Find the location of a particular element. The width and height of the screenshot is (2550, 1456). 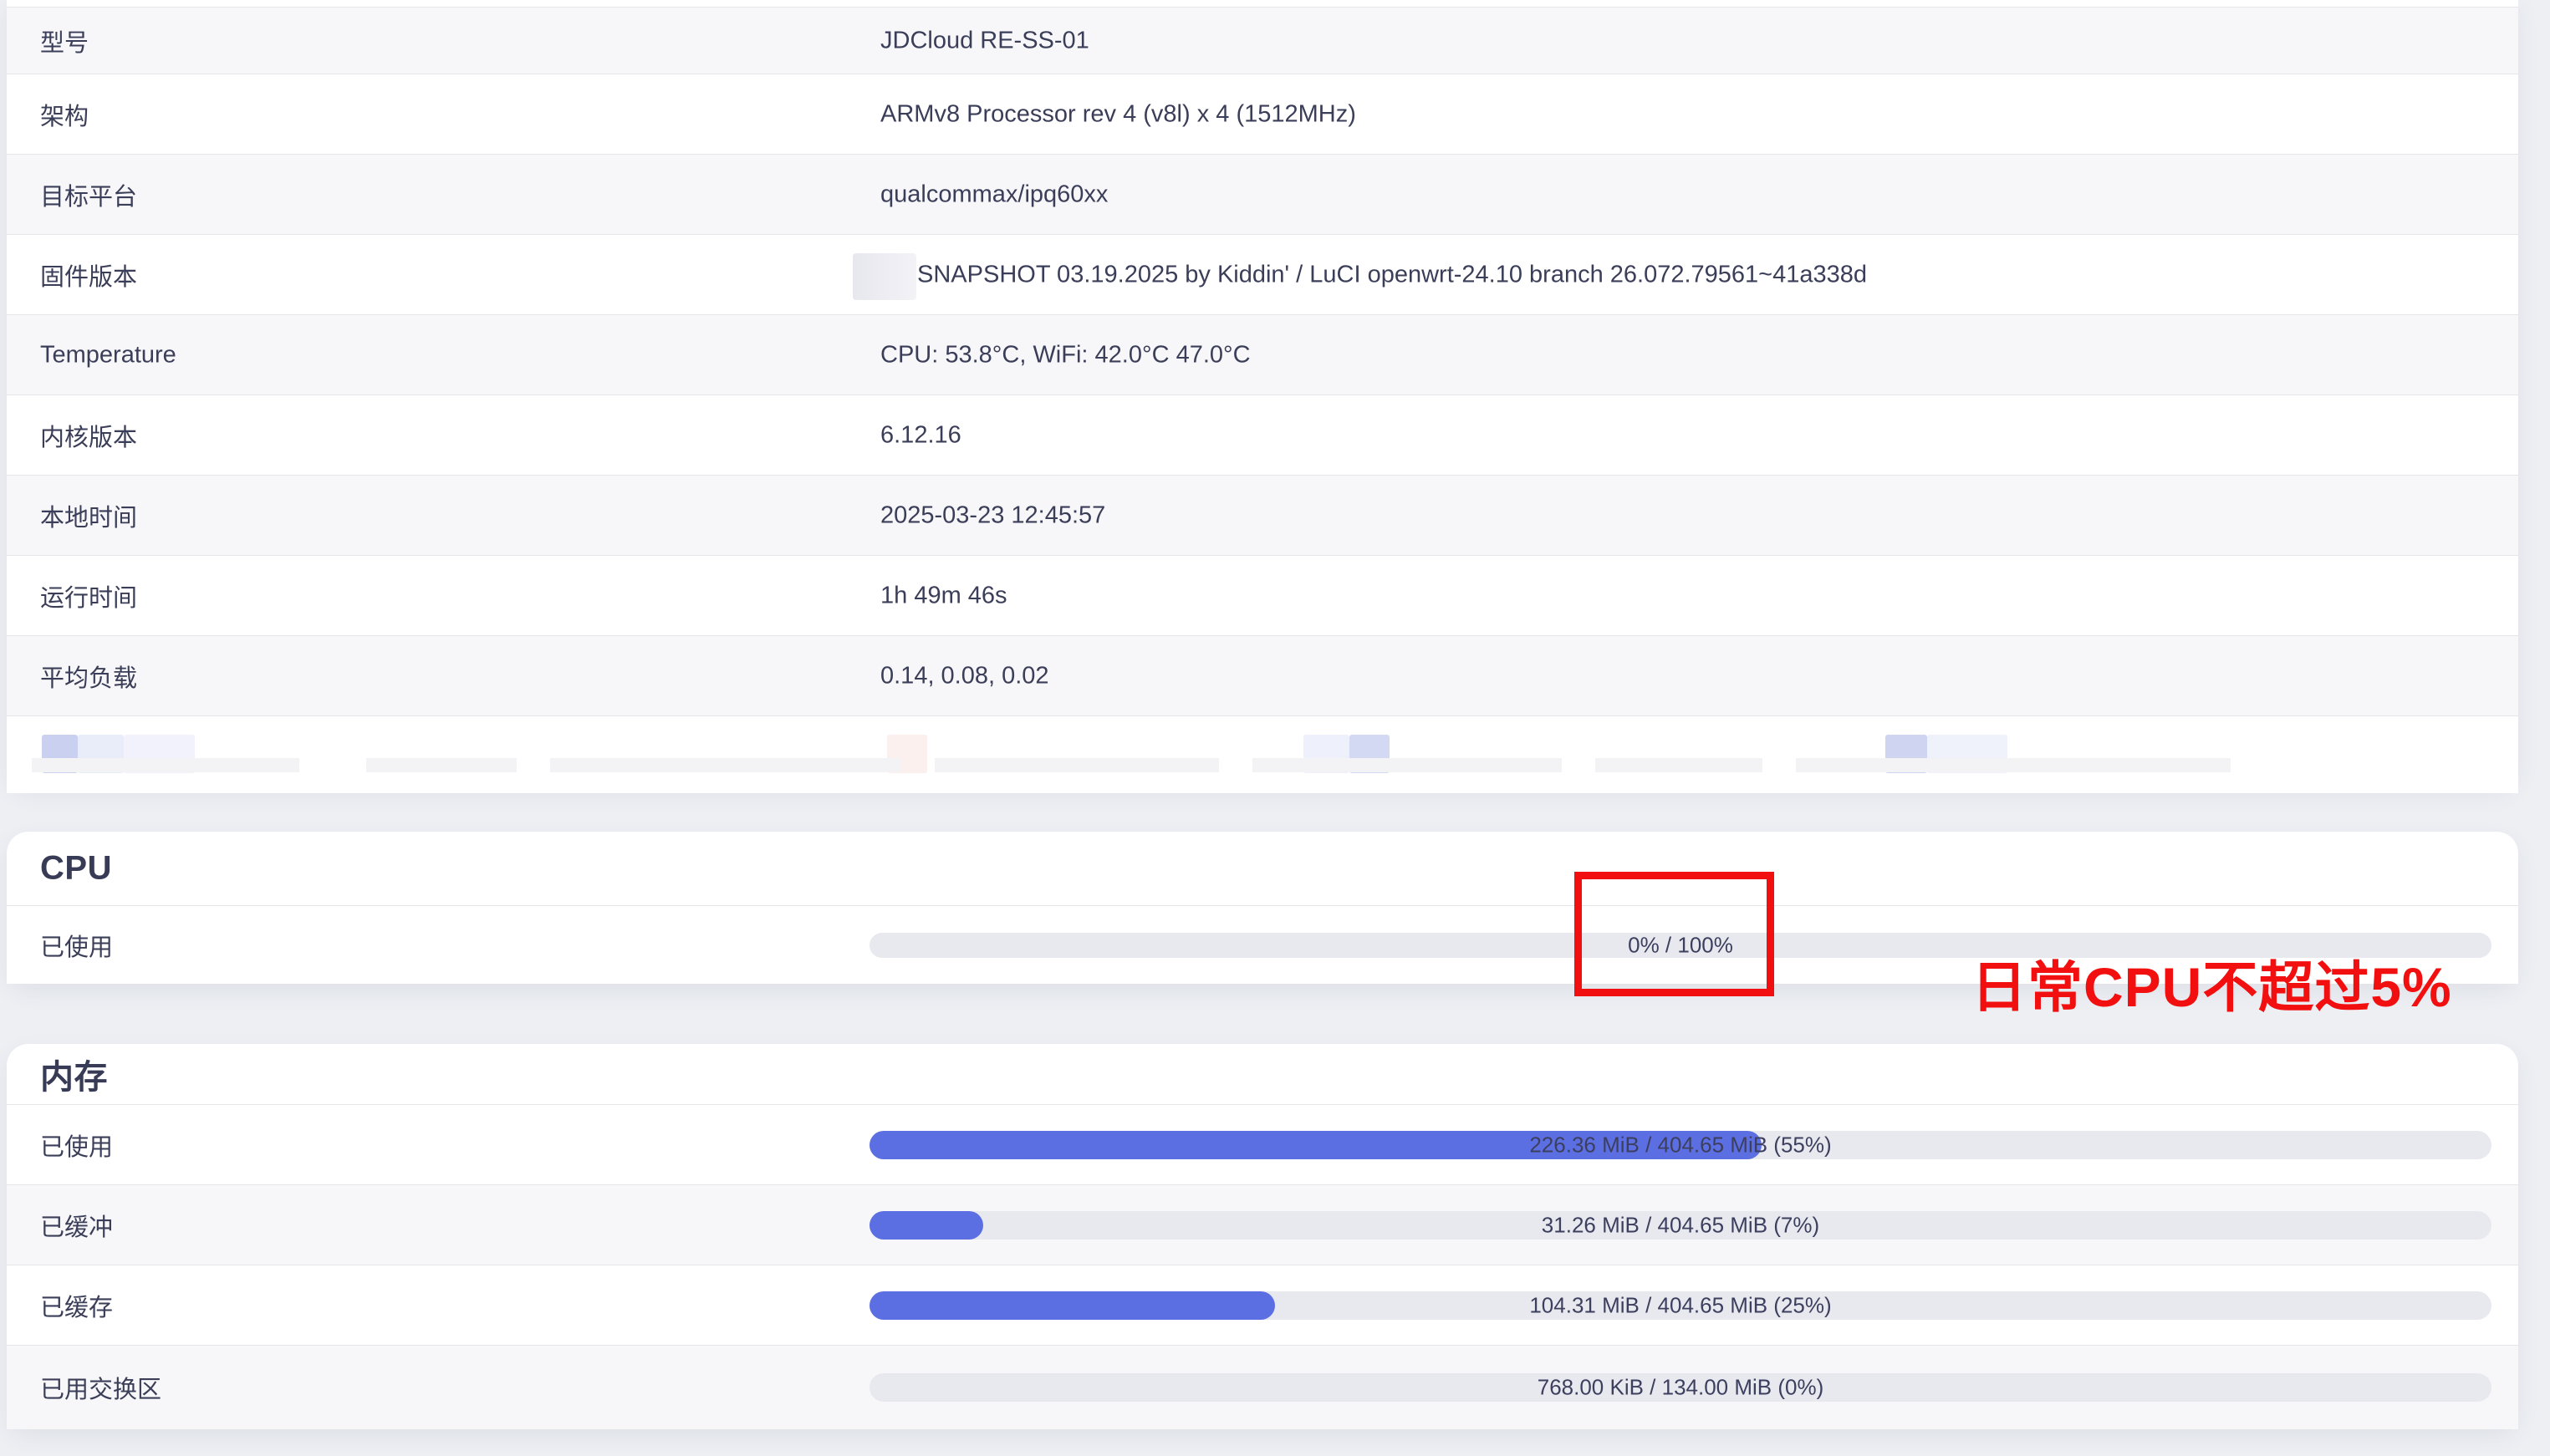

annotation-red-rectangle is located at coordinates (1674, 934).